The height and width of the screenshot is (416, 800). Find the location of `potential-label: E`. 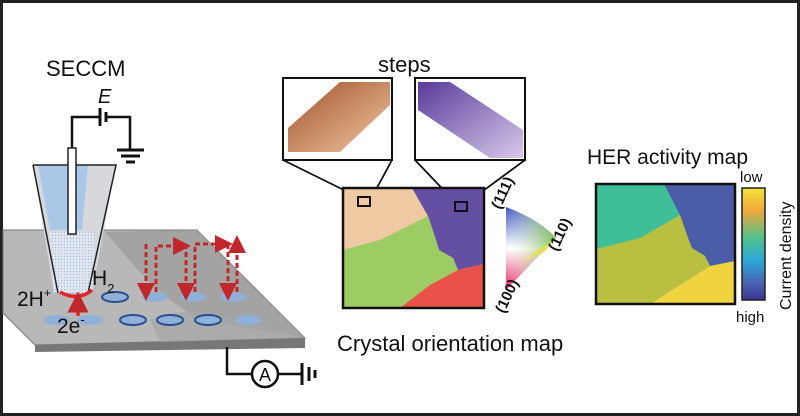

potential-label: E is located at coordinates (105, 97).